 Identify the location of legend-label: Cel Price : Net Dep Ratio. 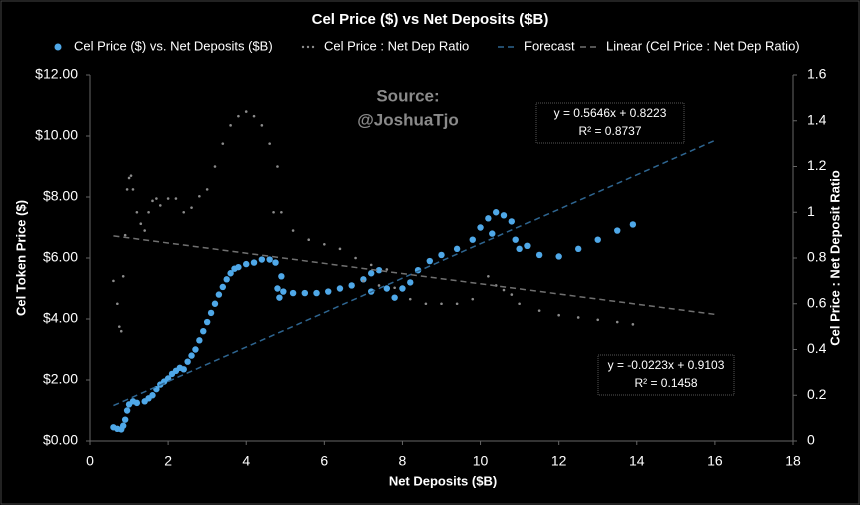
(396, 45).